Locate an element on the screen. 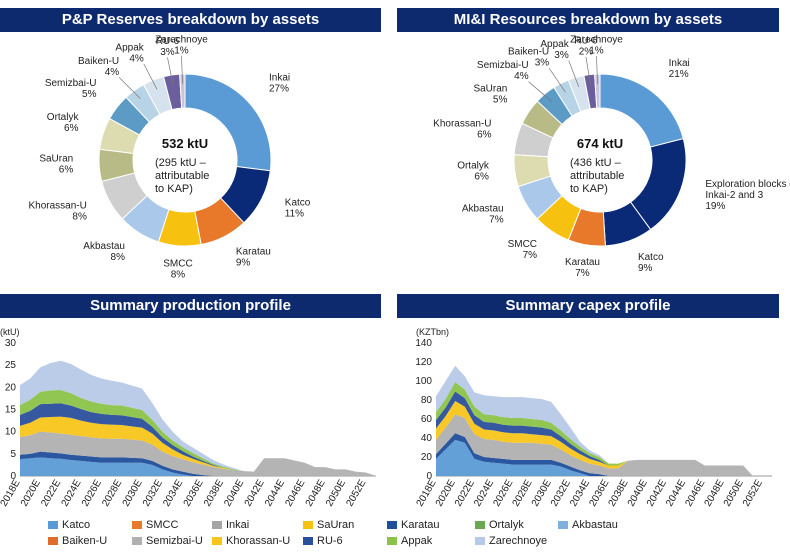  production-title: Summary production profile is located at coordinates (190, 306).